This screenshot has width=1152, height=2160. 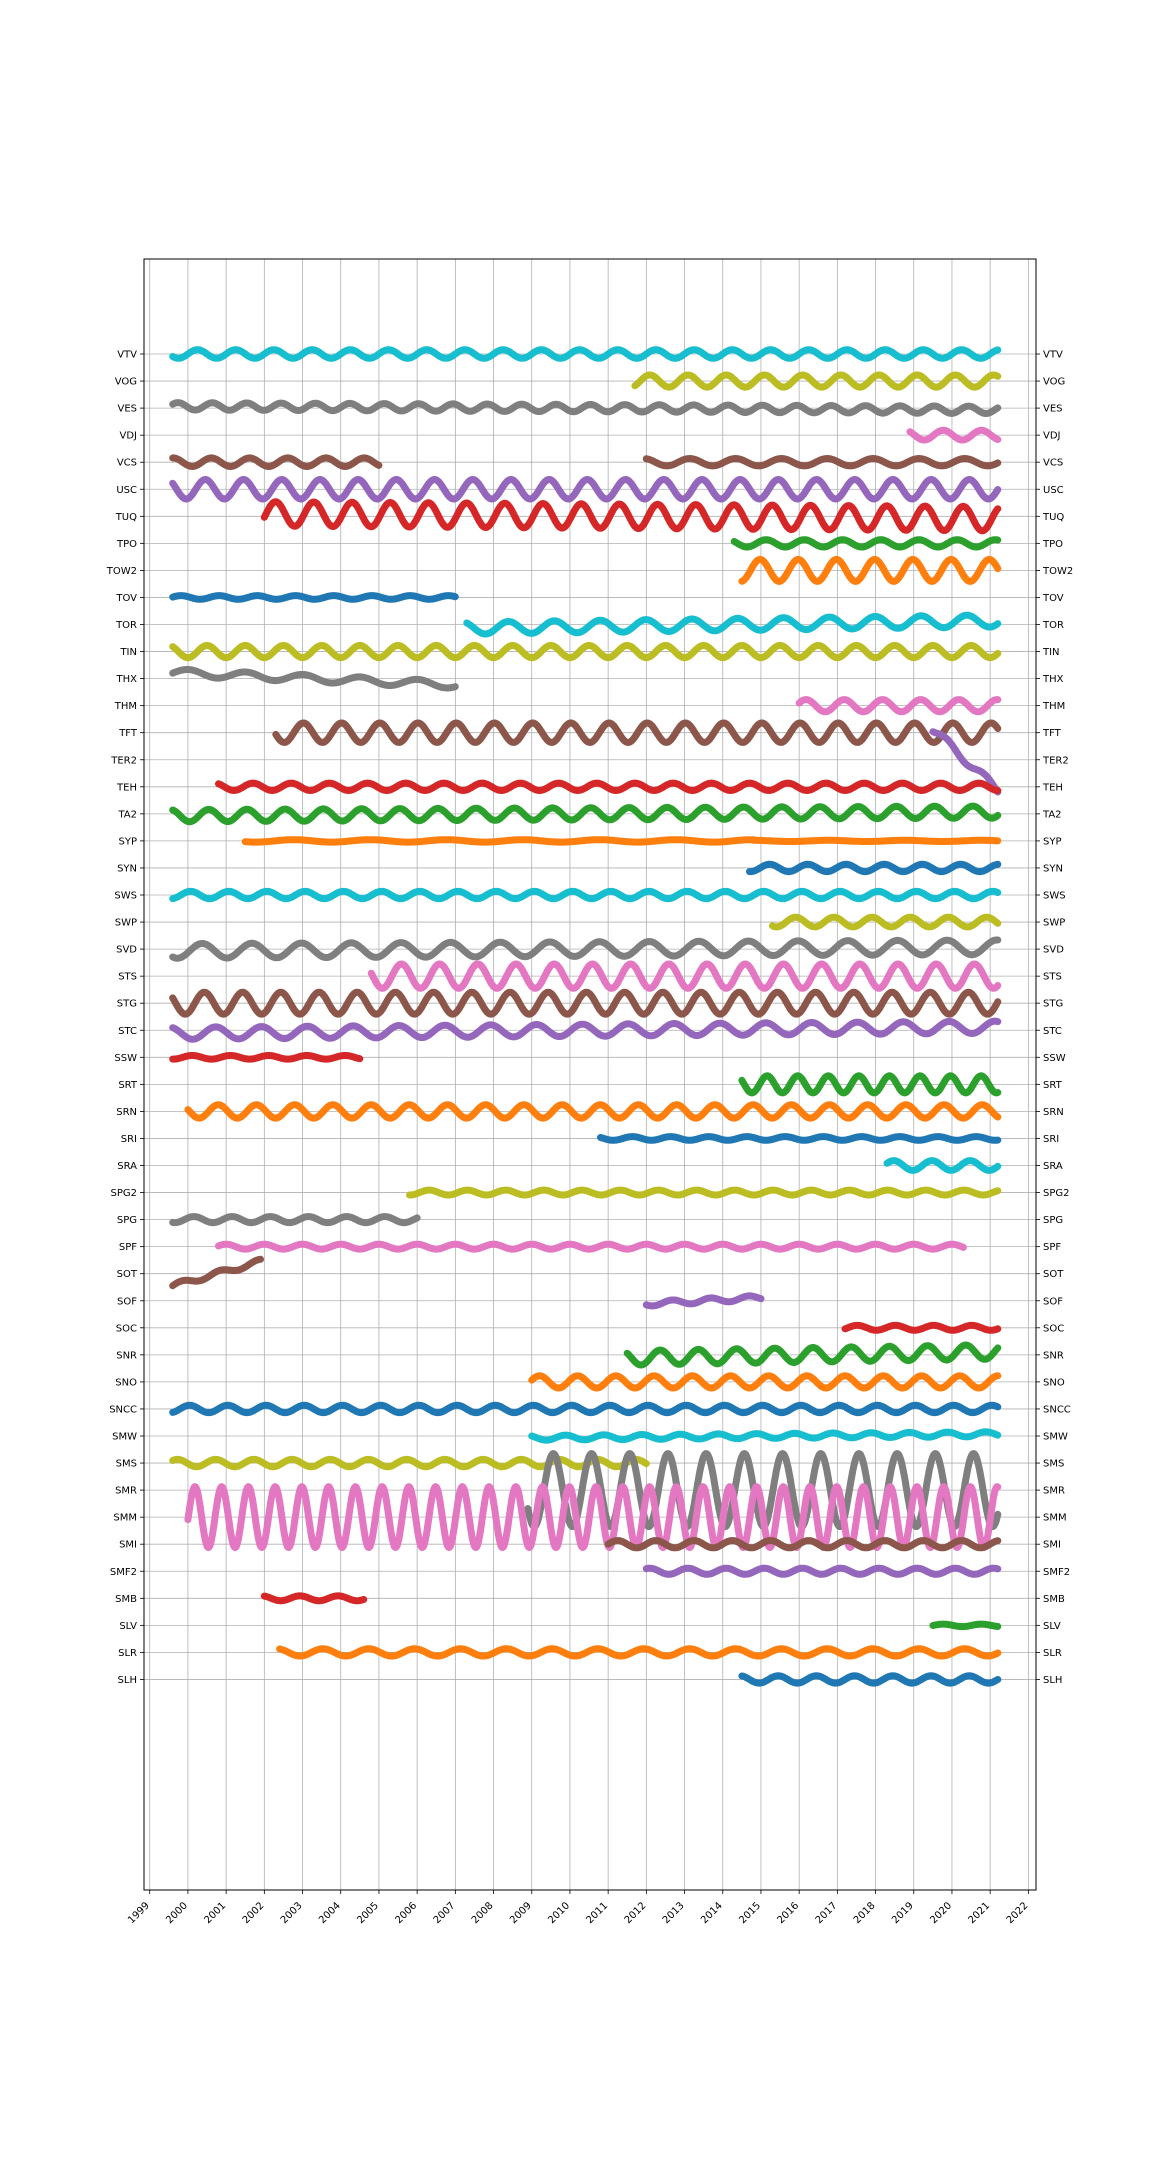 What do you see at coordinates (127, 1166) in the screenshot?
I see `y-tick-label-left: SRA` at bounding box center [127, 1166].